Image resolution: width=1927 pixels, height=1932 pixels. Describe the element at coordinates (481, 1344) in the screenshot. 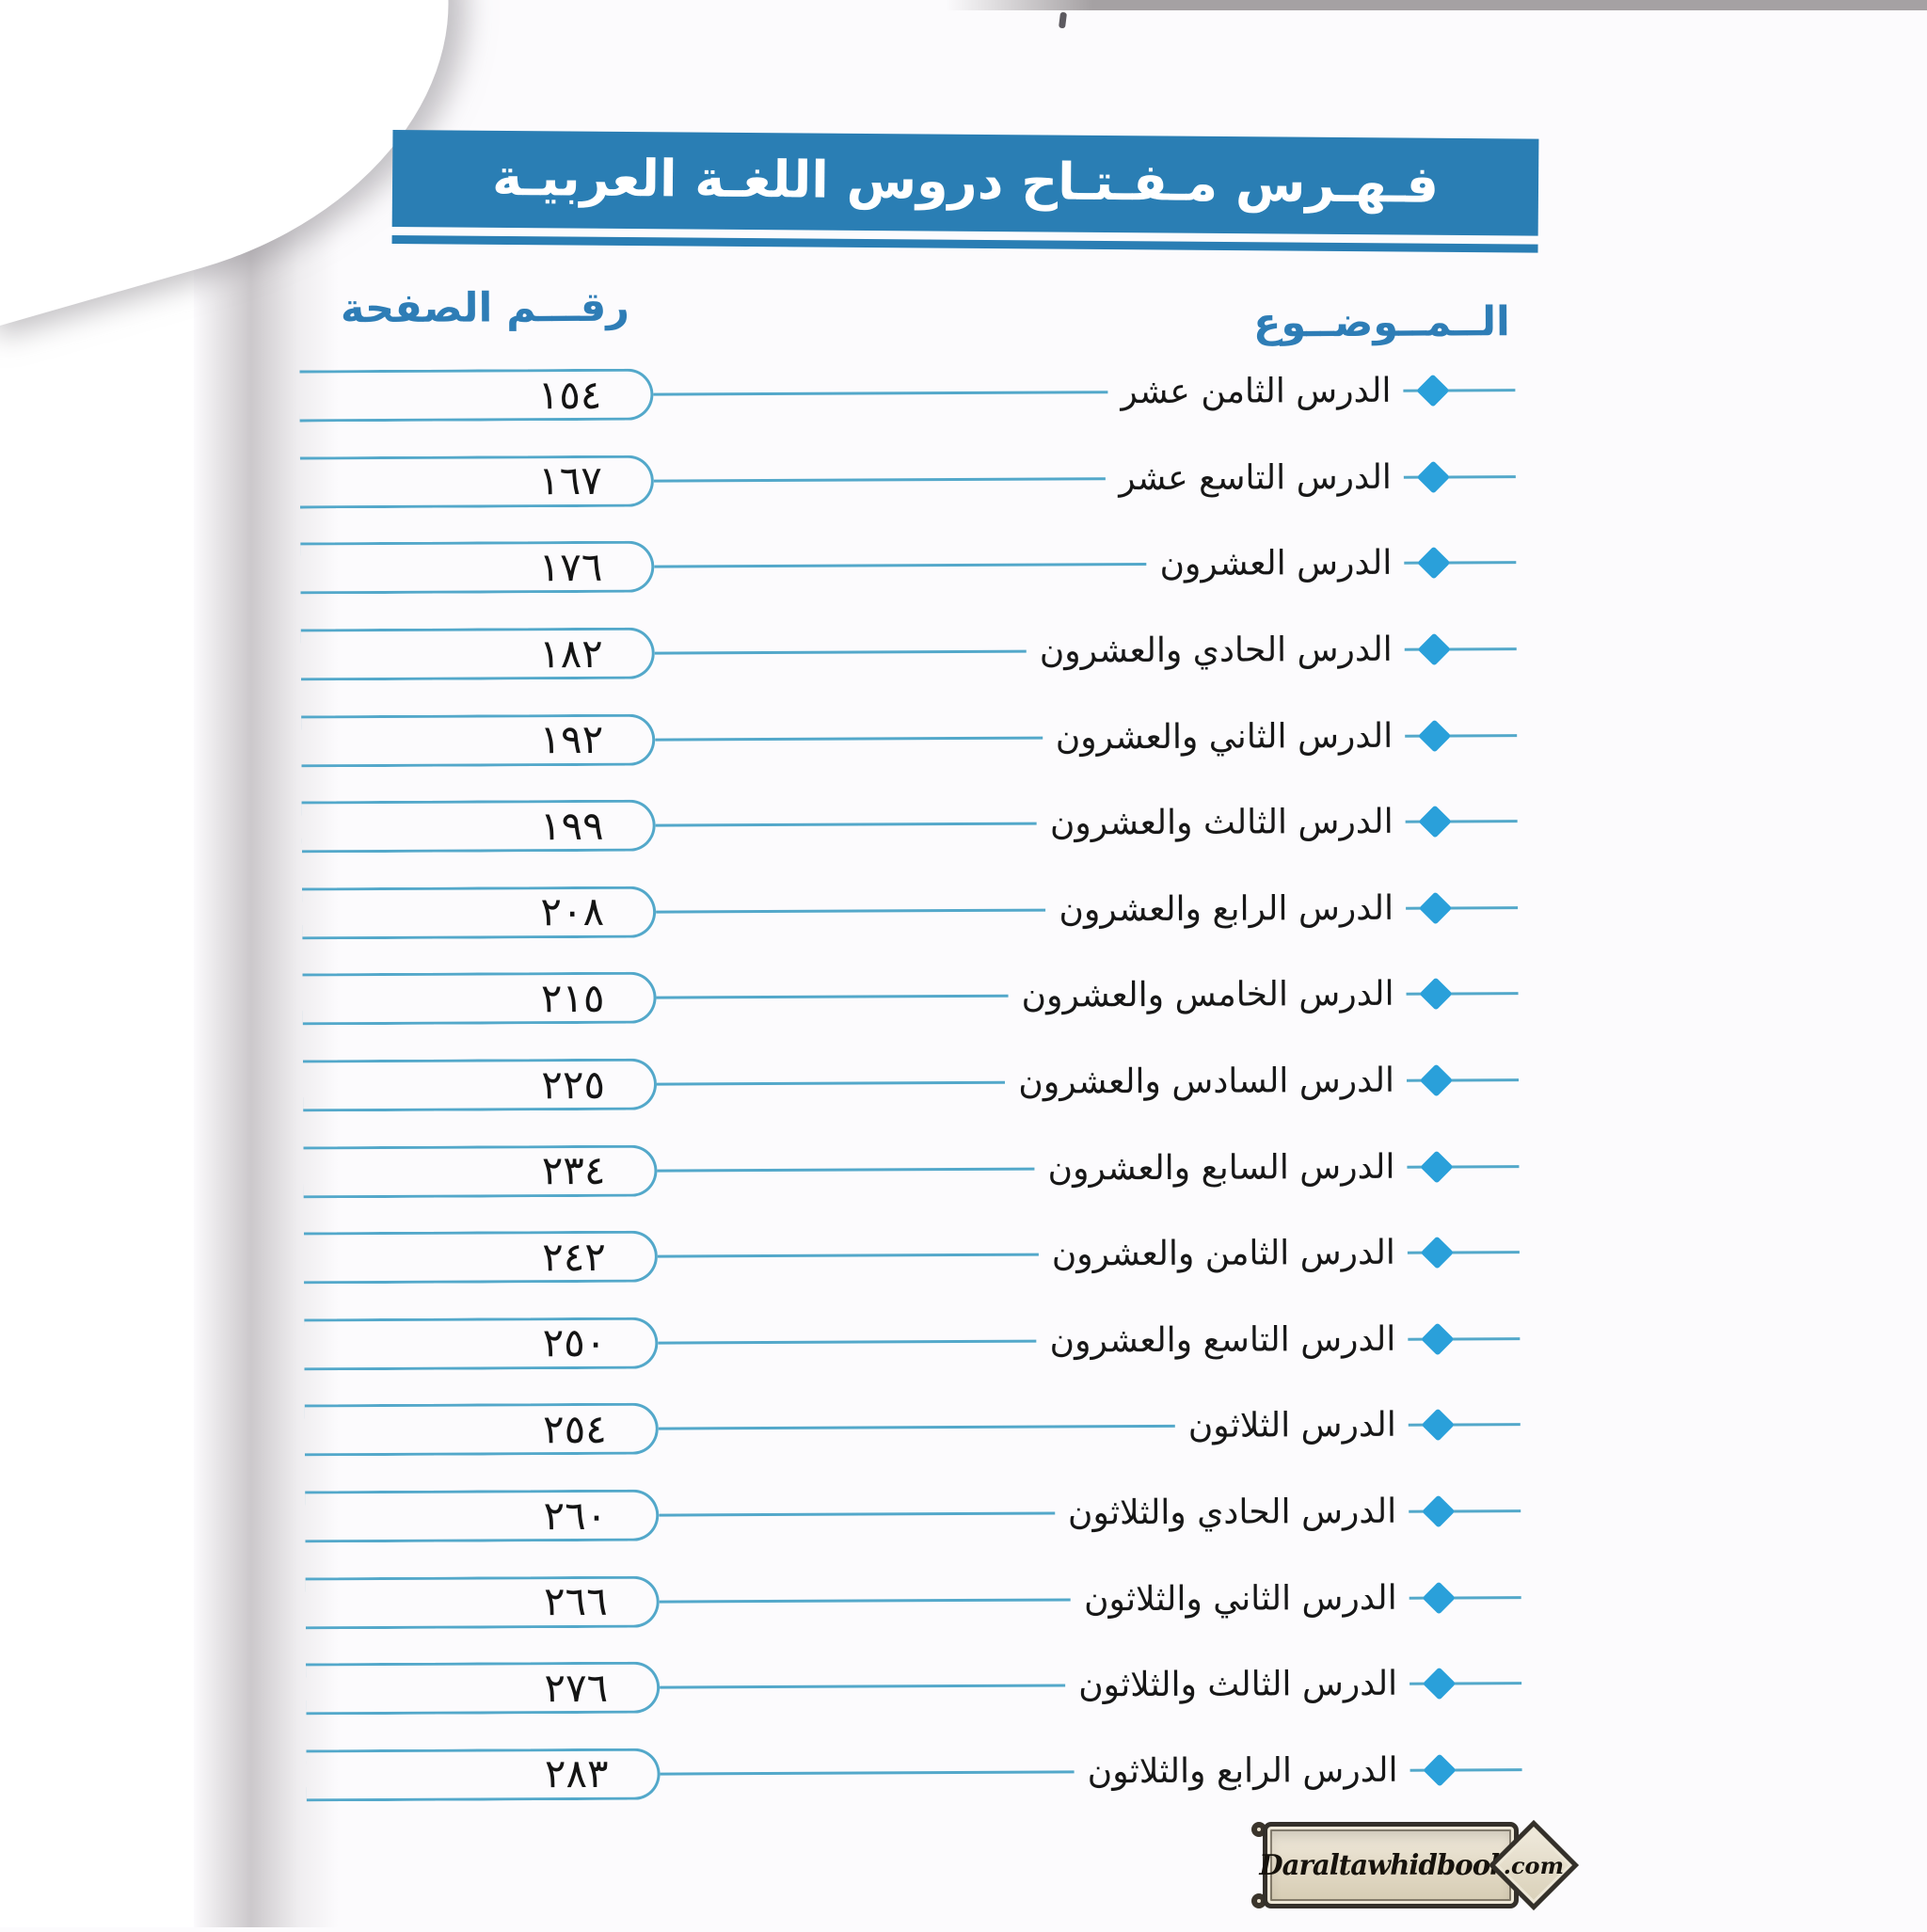

I see `page-number-capsule: ٢٥٠` at that location.